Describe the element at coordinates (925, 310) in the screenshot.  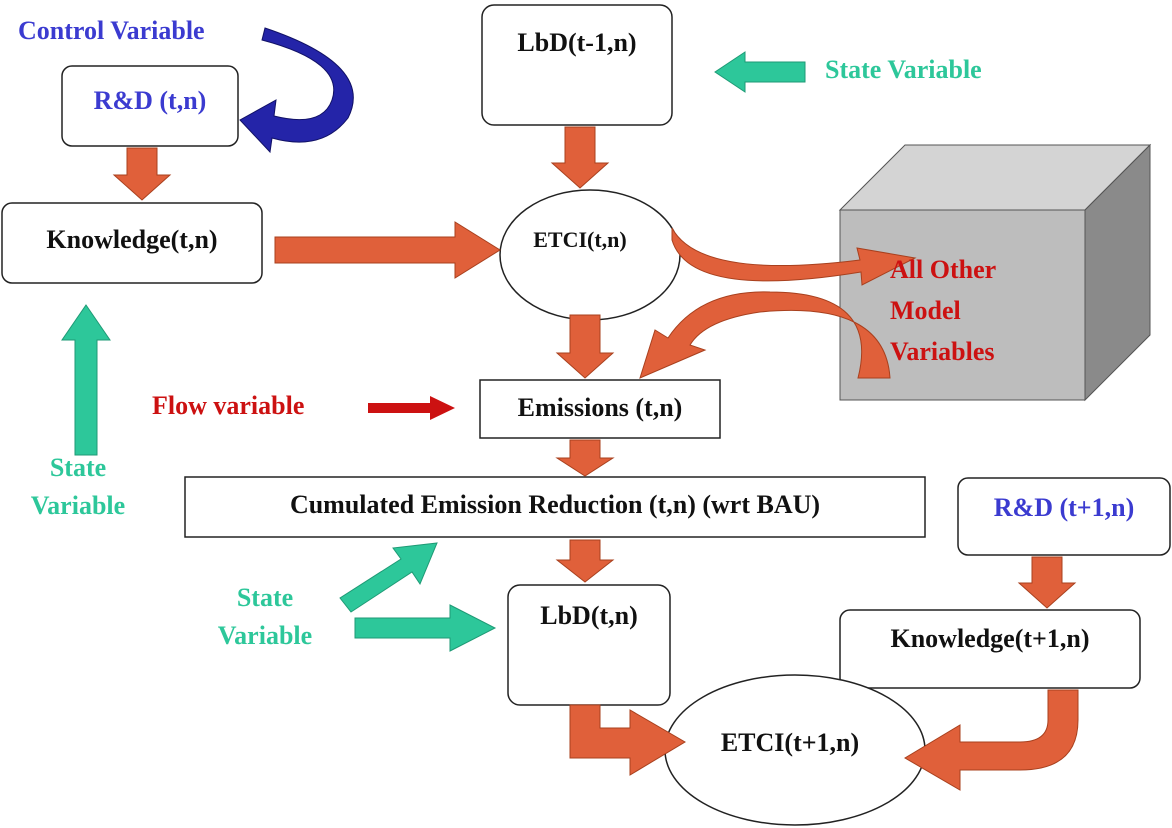
I see `annotation: Model` at that location.